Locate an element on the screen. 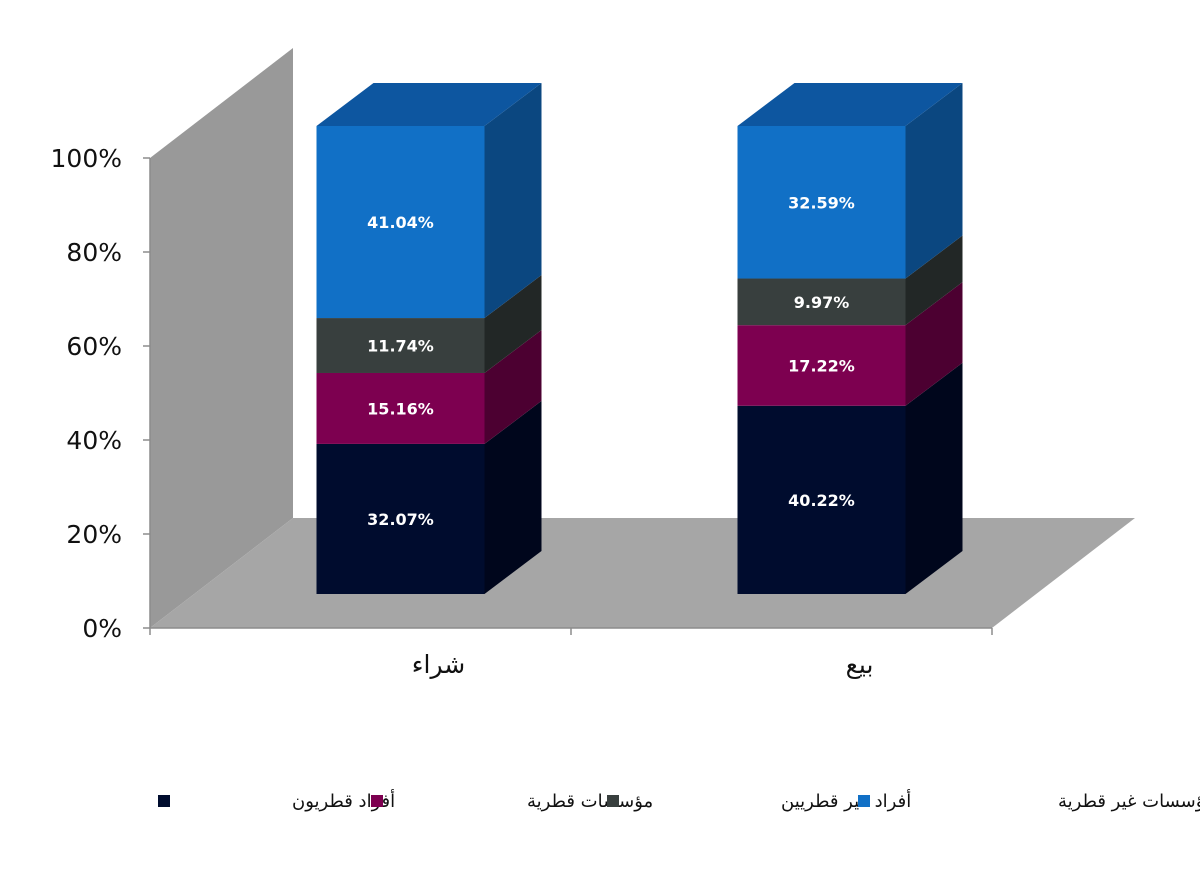 This screenshot has height=870, width=1200. data-label: 17.22% is located at coordinates (821, 365).